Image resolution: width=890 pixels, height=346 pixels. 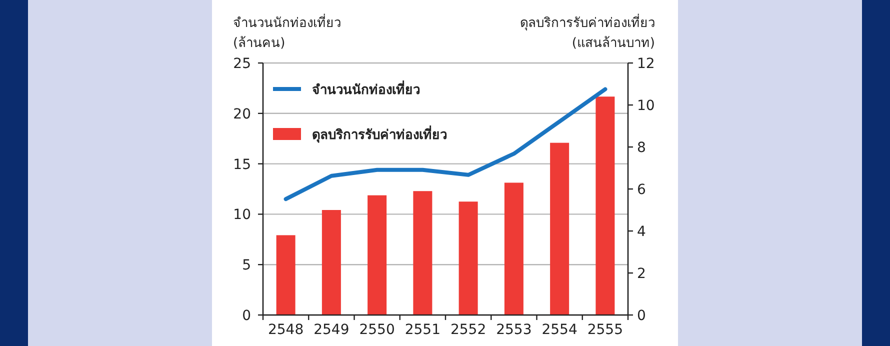 I want to click on y2-axis-title: ดุลบริการรับค่าท่องเที่ยว (แสนล้านบาท), so click(x=587, y=32).